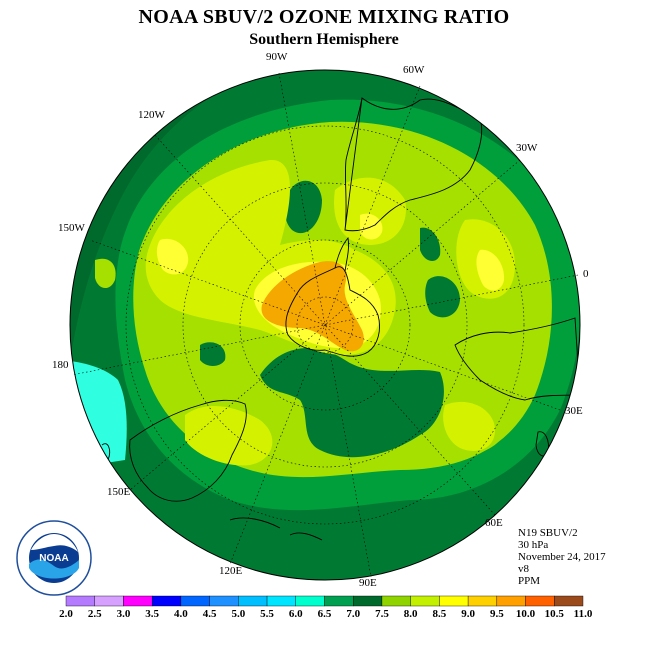 The height and width of the screenshot is (648, 648). I want to click on contour-8.0-8.5-e, so click(469, 426).